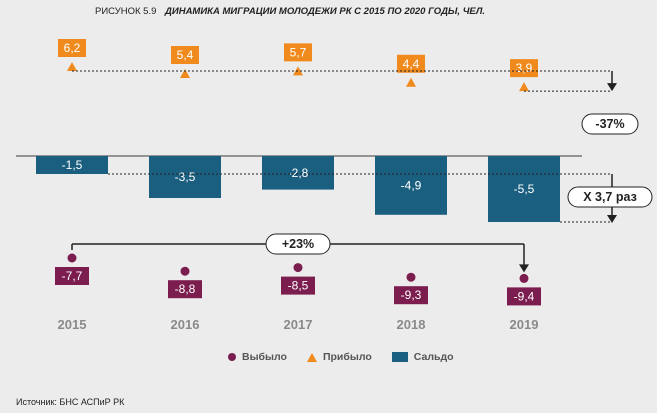 Image resolution: width=657 pixels, height=413 pixels. I want to click on departed-change-badge, so click(298, 244).